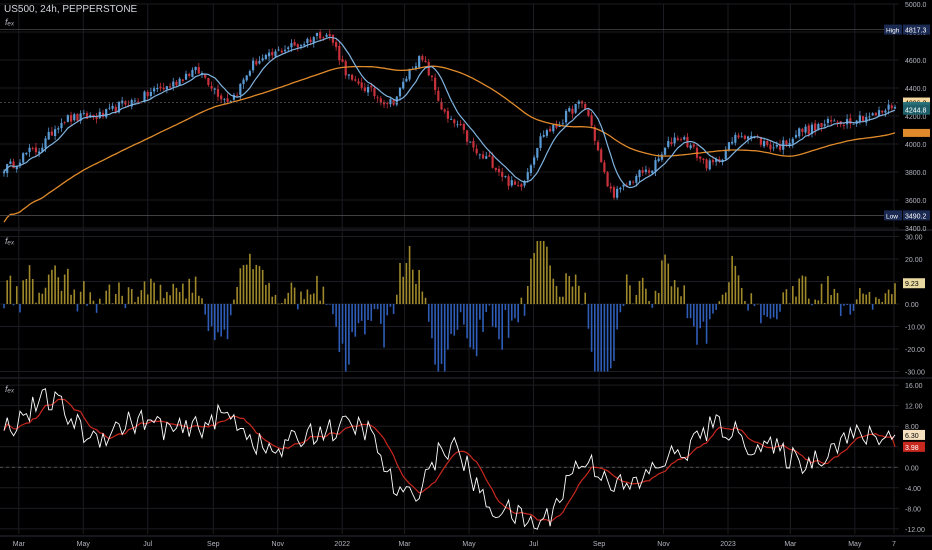  What do you see at coordinates (10, 22) in the screenshot?
I see `pane-1-indicator-icon: fₑₓ` at bounding box center [10, 22].